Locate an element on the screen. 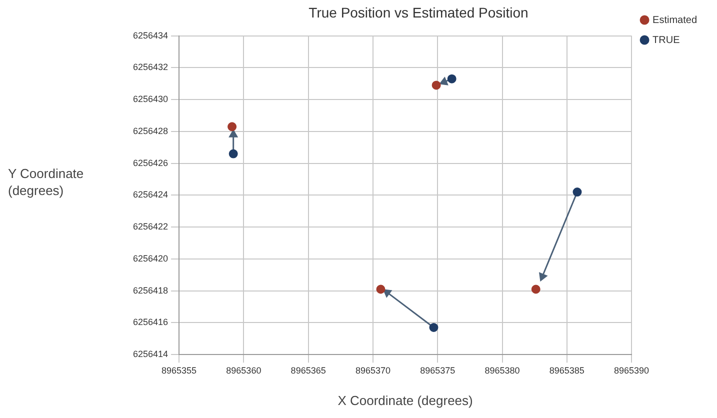  x-tick-label: 8965355 is located at coordinates (179, 370).